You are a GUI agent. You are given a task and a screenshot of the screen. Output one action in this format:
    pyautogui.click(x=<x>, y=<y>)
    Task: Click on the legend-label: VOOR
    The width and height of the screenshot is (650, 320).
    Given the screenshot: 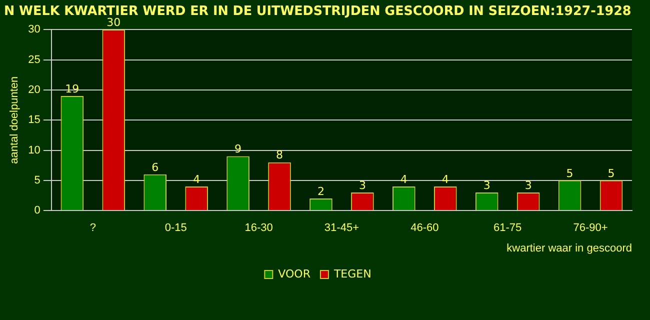 What is the action you would take?
    pyautogui.click(x=294, y=273)
    